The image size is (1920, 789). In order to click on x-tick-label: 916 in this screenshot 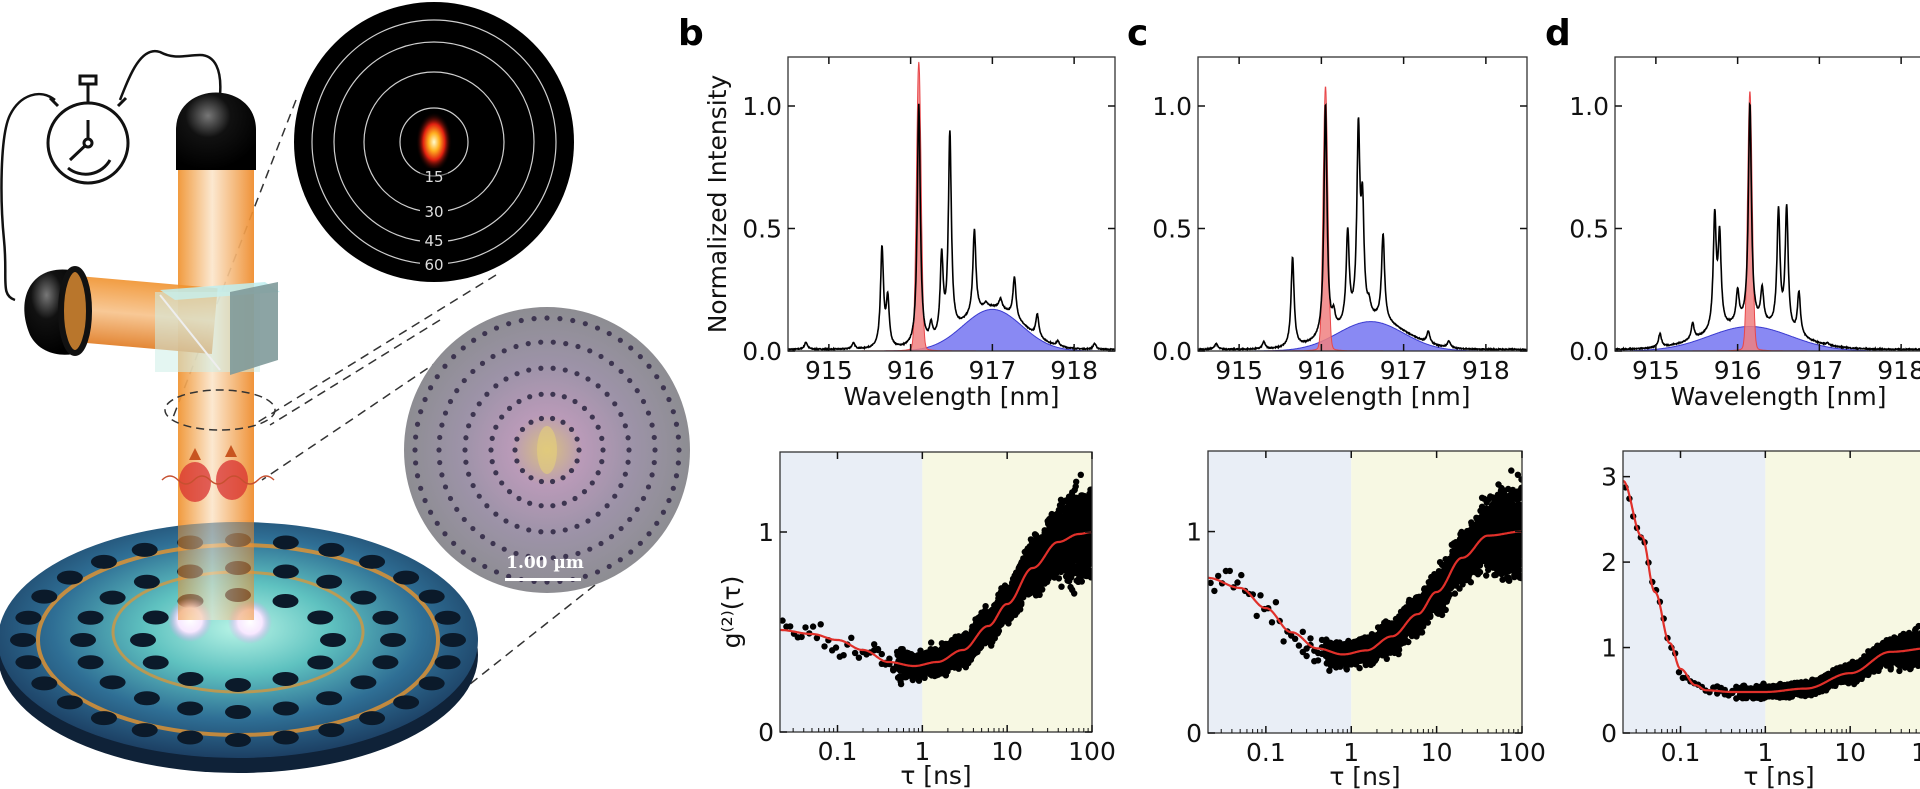, I will do `click(1738, 370)`.